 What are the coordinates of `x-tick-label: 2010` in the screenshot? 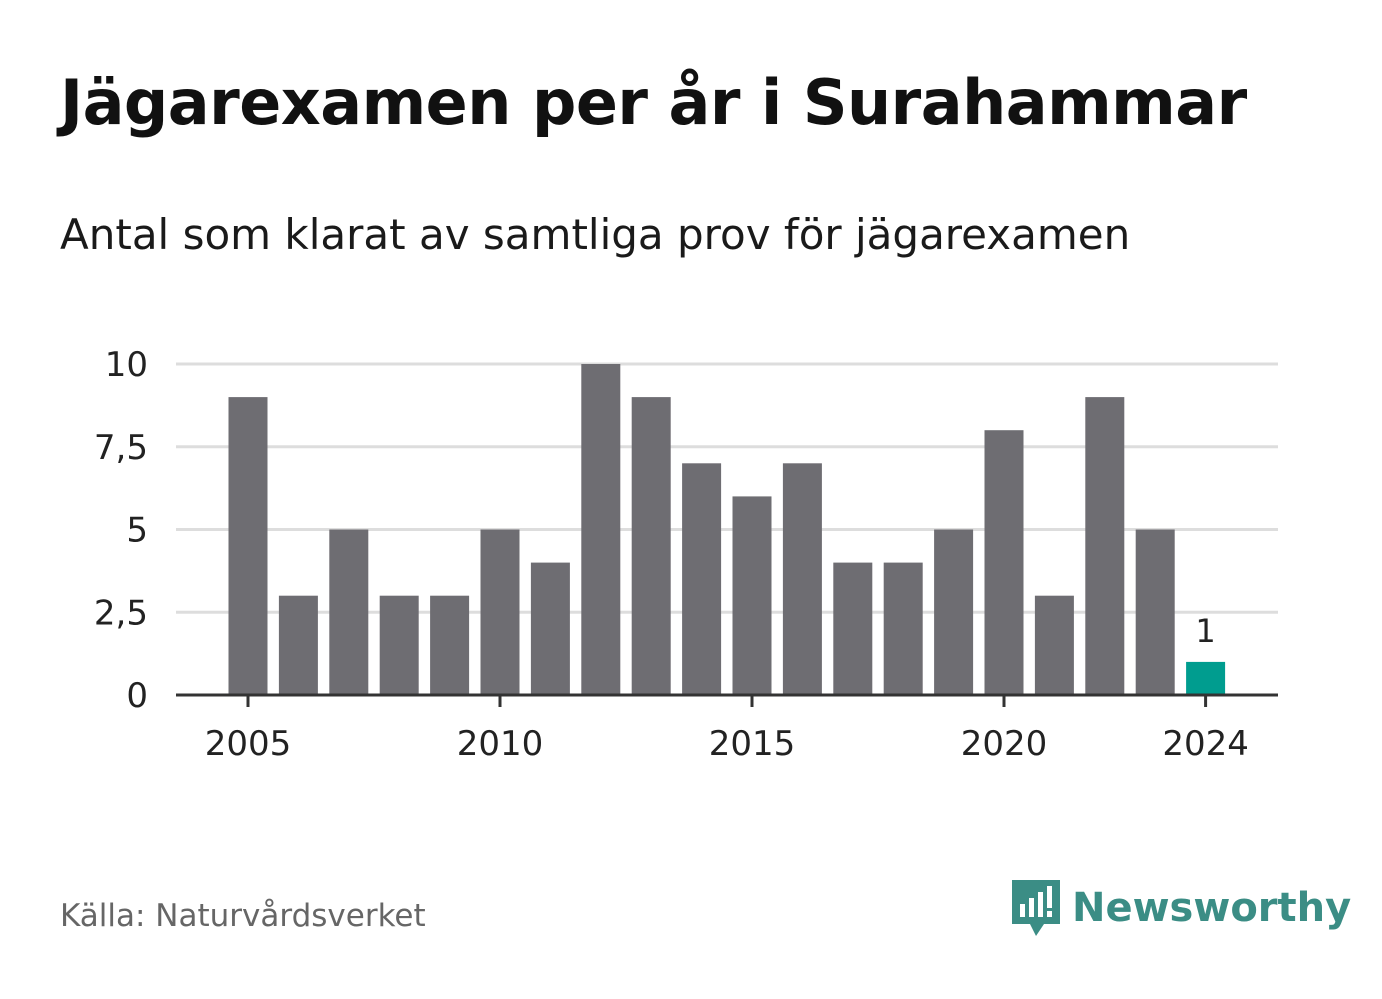 It's located at (500, 744).